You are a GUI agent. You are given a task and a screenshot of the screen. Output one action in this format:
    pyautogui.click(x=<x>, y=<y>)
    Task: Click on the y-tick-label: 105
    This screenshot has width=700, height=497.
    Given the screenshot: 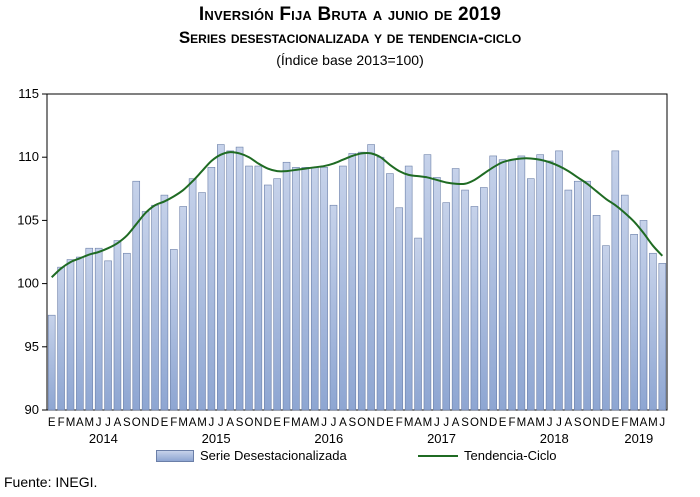 What is the action you would take?
    pyautogui.click(x=28, y=219)
    